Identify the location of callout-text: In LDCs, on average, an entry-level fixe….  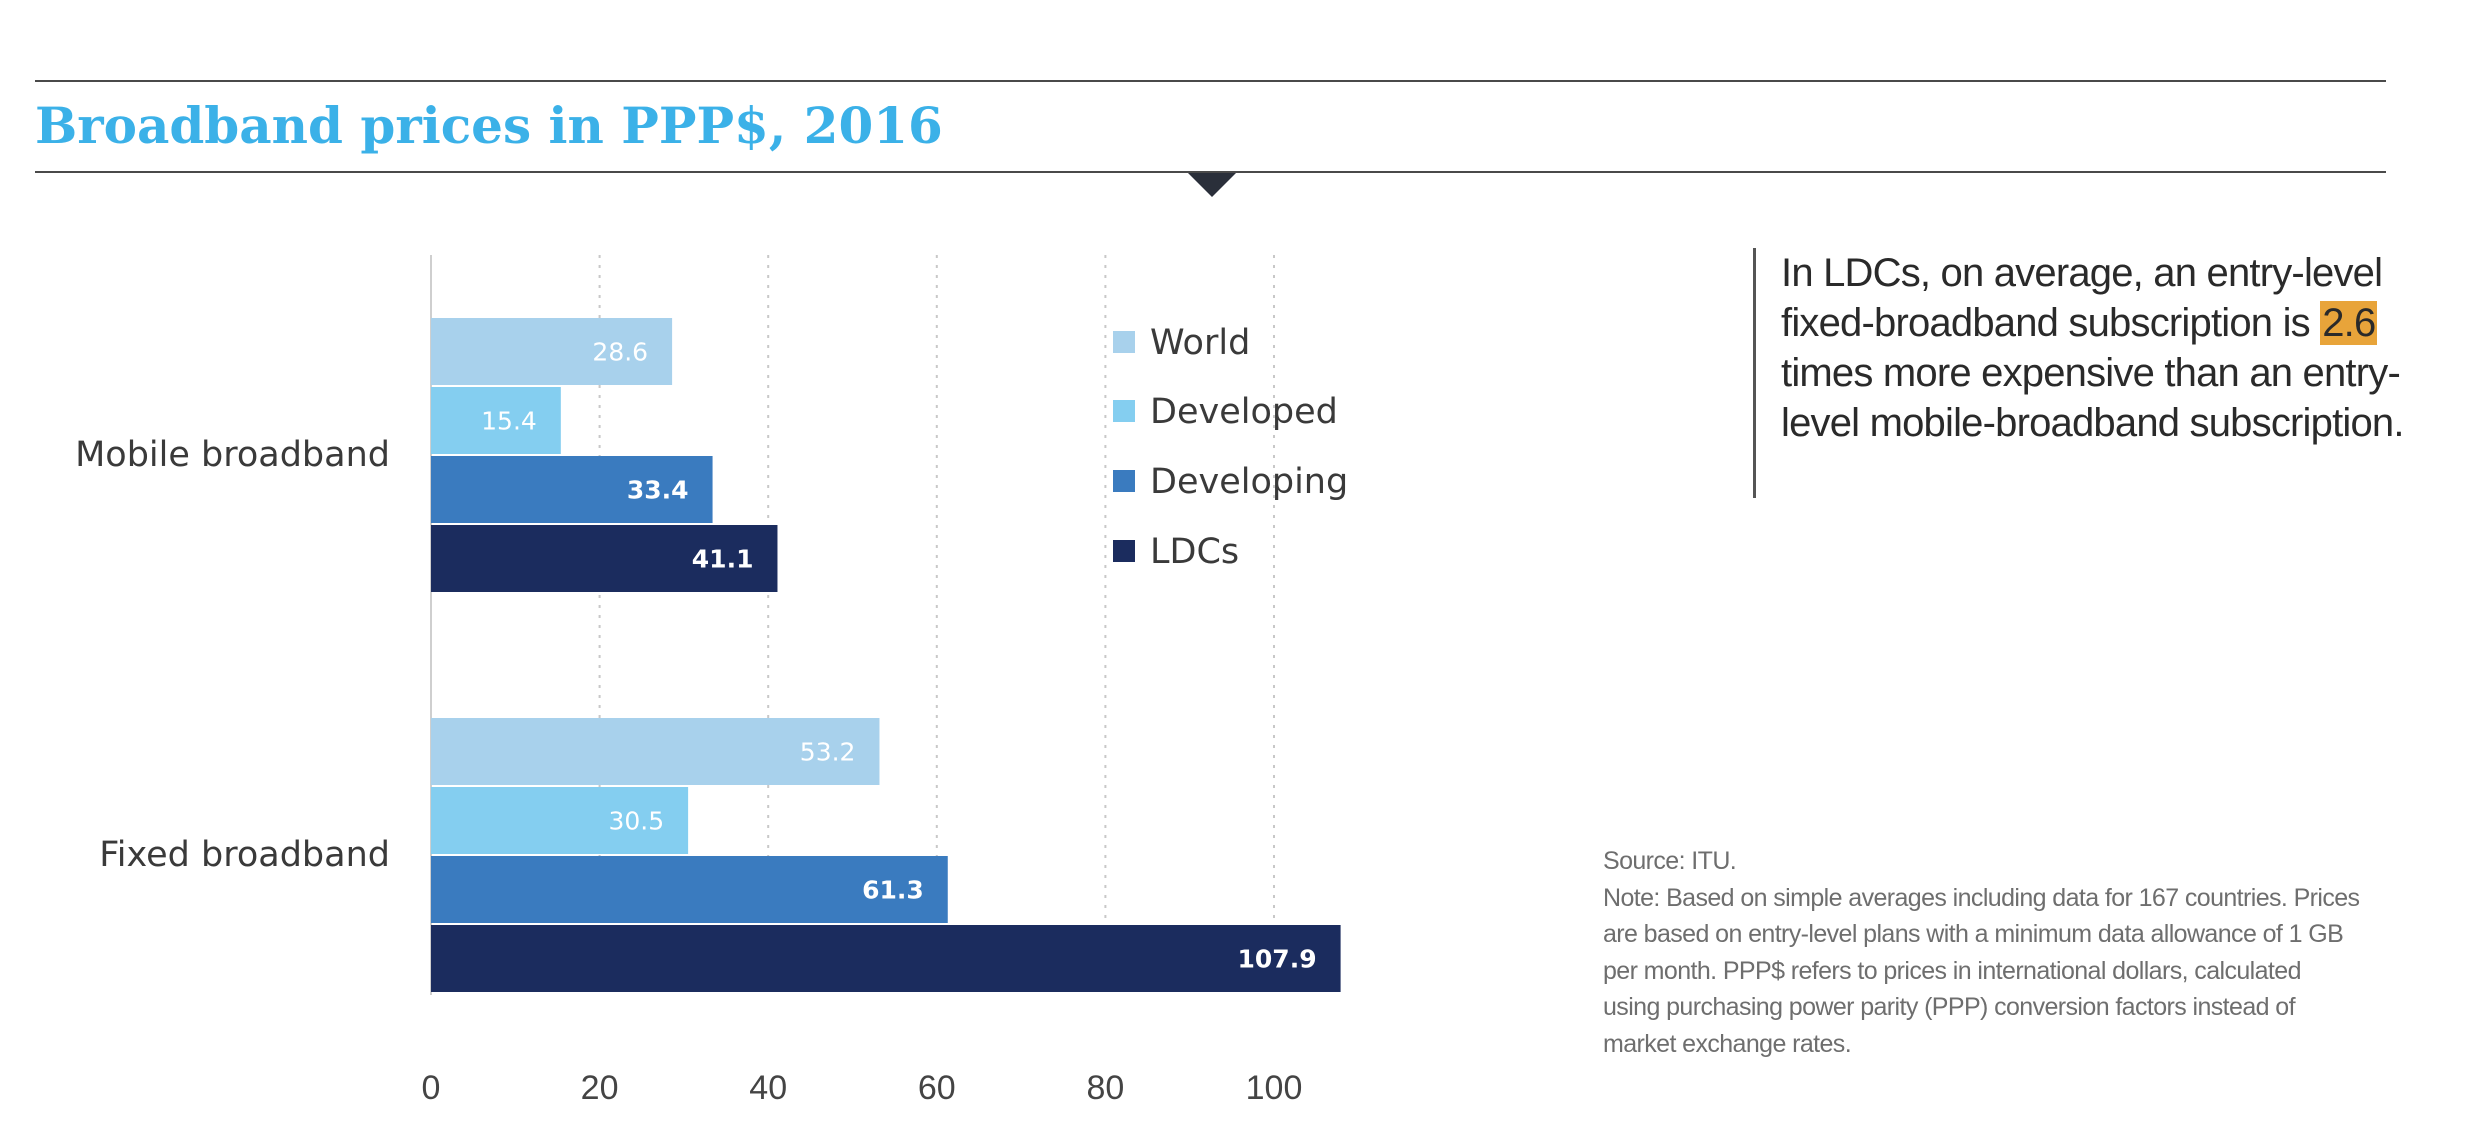
(2096, 348).